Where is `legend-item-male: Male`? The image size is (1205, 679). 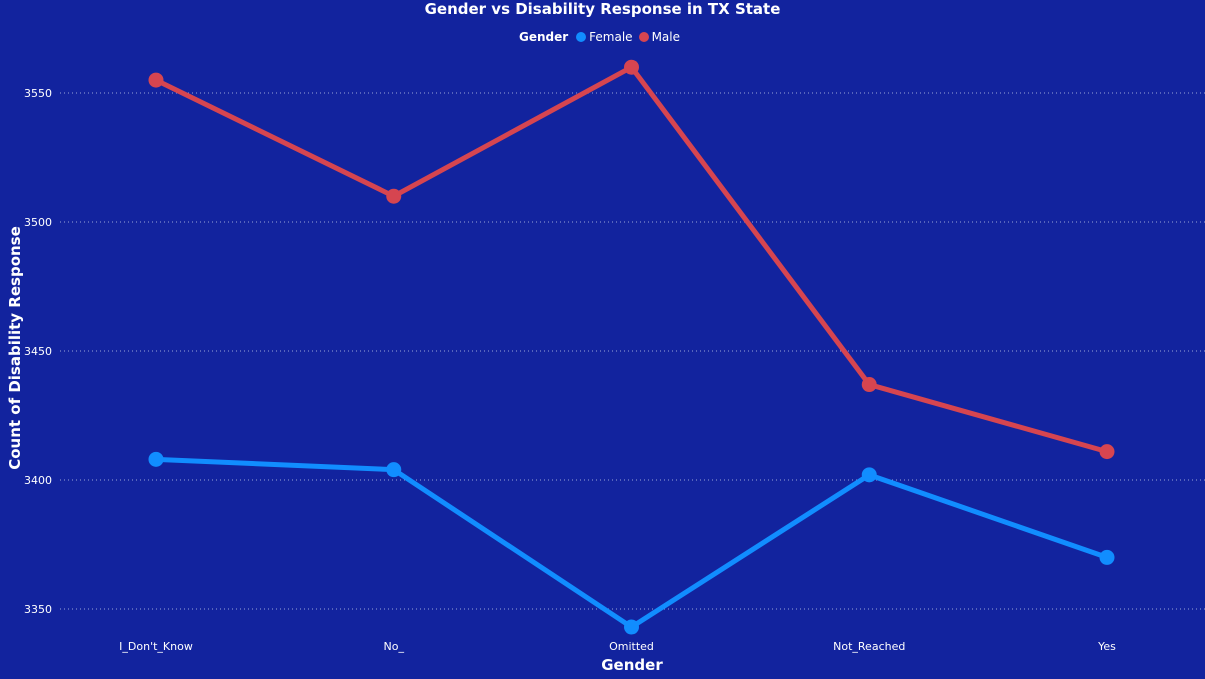 legend-item-male: Male is located at coordinates (659, 37).